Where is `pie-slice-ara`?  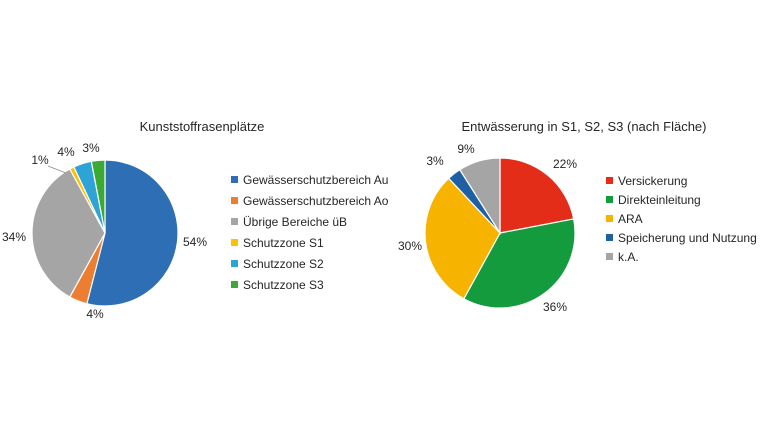
pie-slice-ara is located at coordinates (462, 238).